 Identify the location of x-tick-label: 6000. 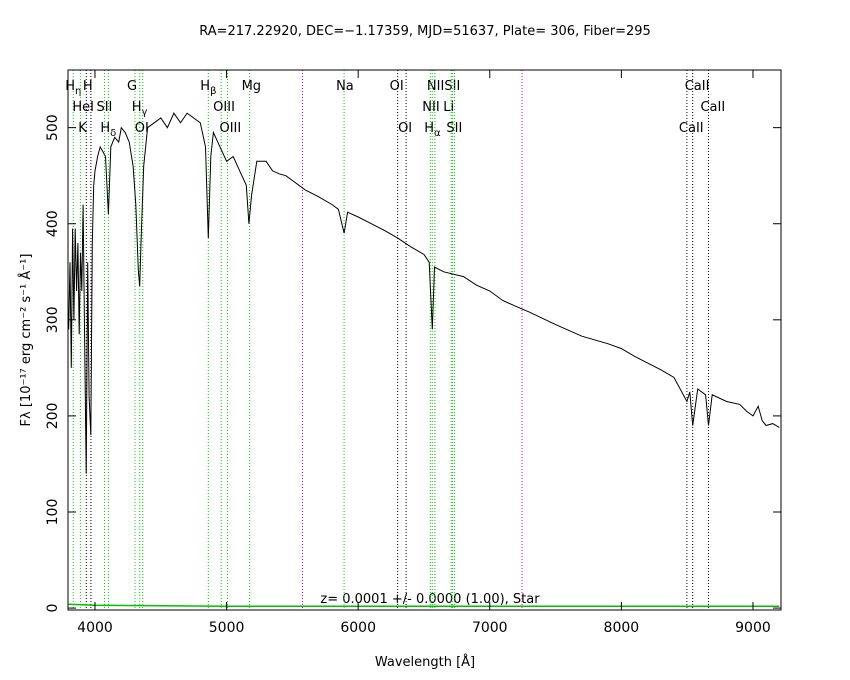
(358, 628).